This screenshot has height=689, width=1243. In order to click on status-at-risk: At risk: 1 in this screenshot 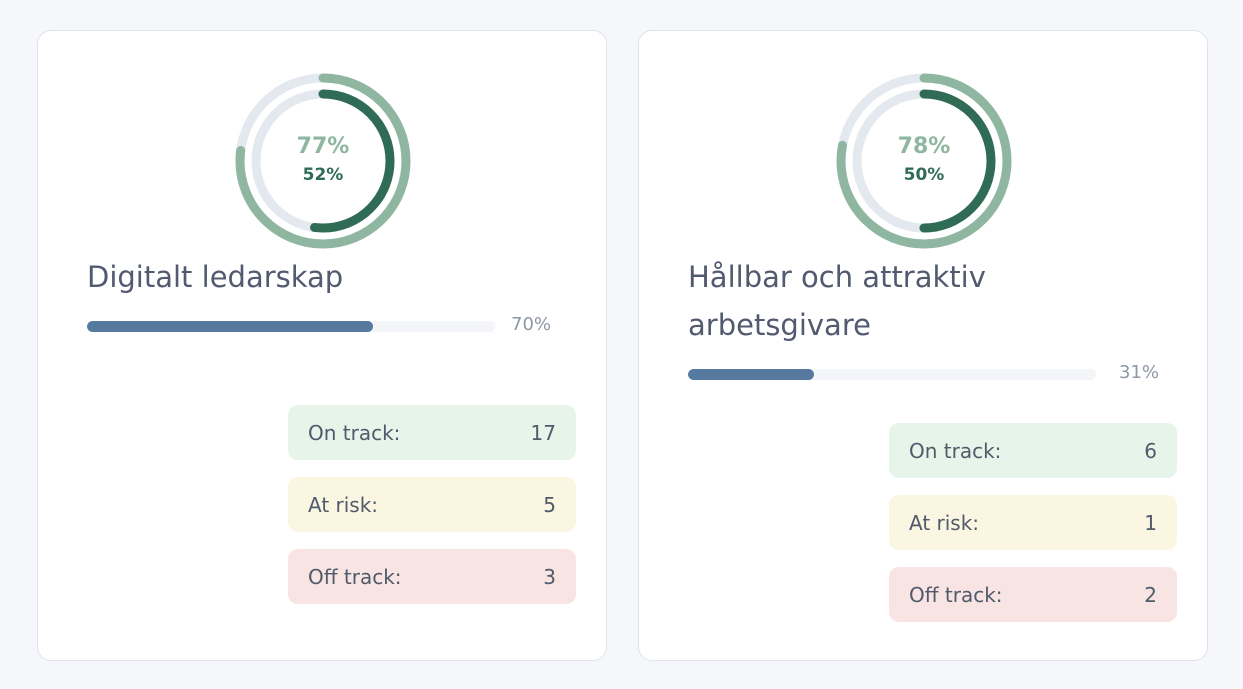, I will do `click(1033, 522)`.